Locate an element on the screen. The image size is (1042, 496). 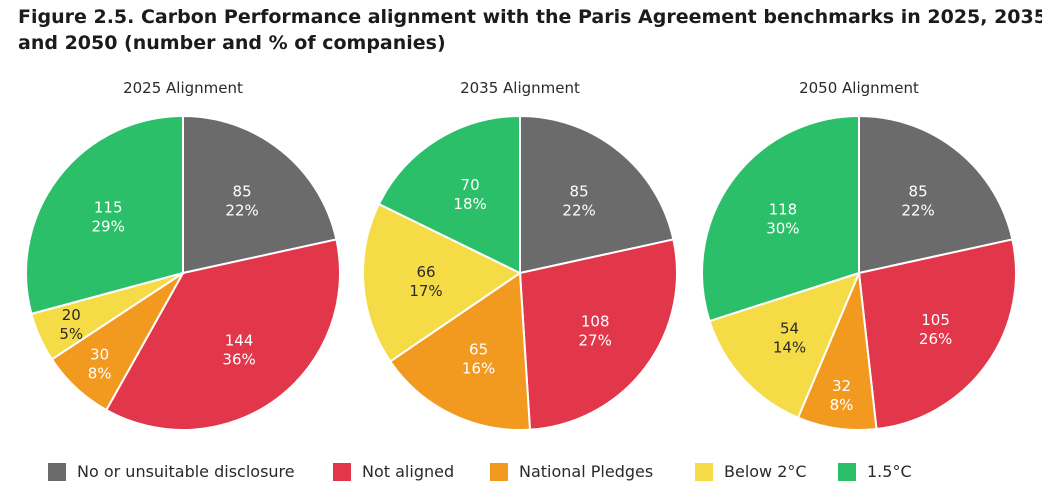
slice-label-1-5c: 118 30% is located at coordinates (782, 219).